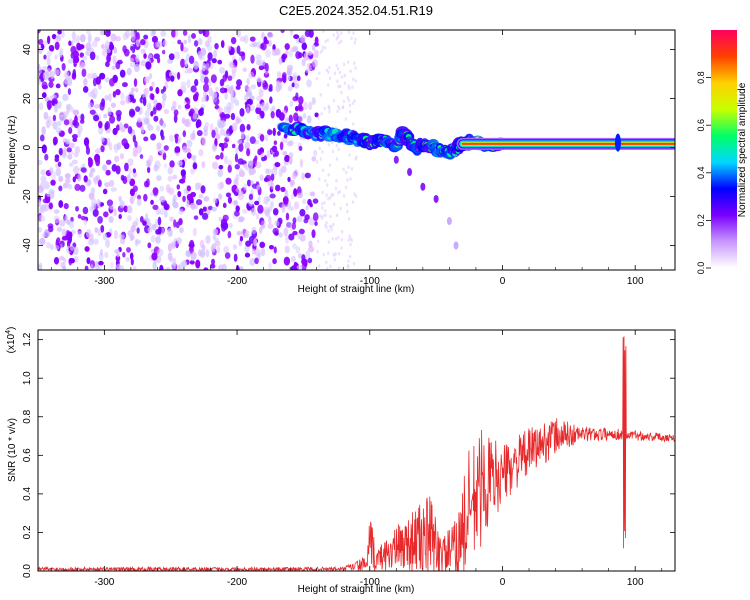 The image size is (750, 600). What do you see at coordinates (617, 142) in the screenshot?
I see `spectrogram-spike` at bounding box center [617, 142].